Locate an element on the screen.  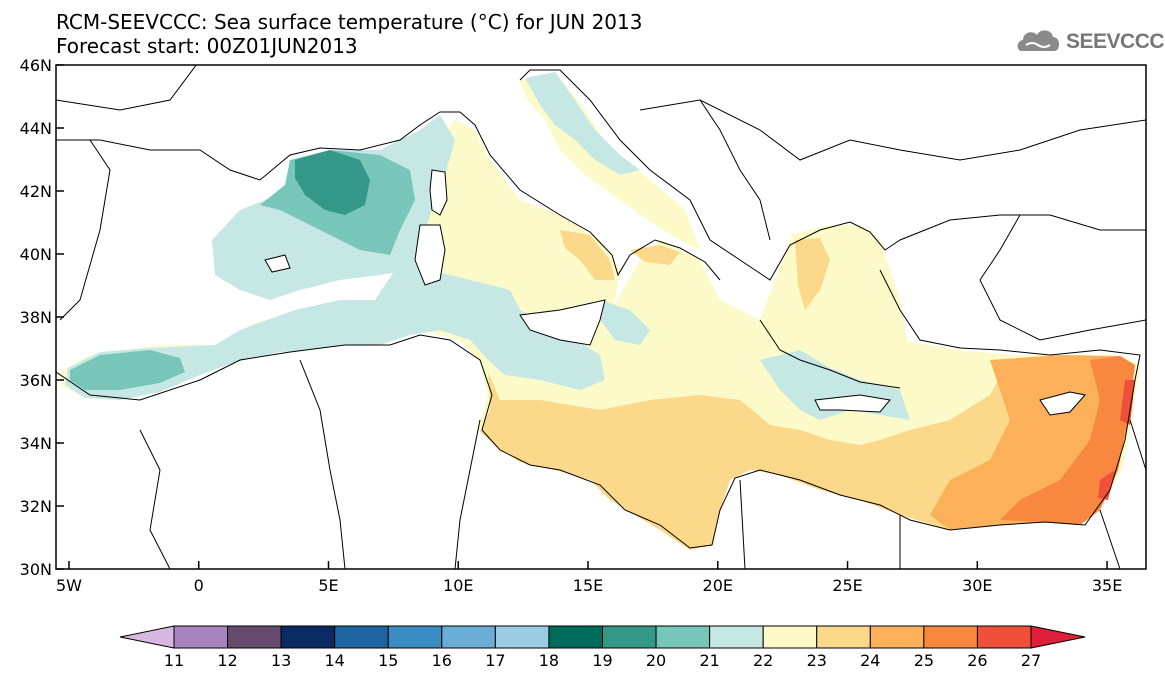
y-tick-label: 44N is located at coordinates (36, 128).